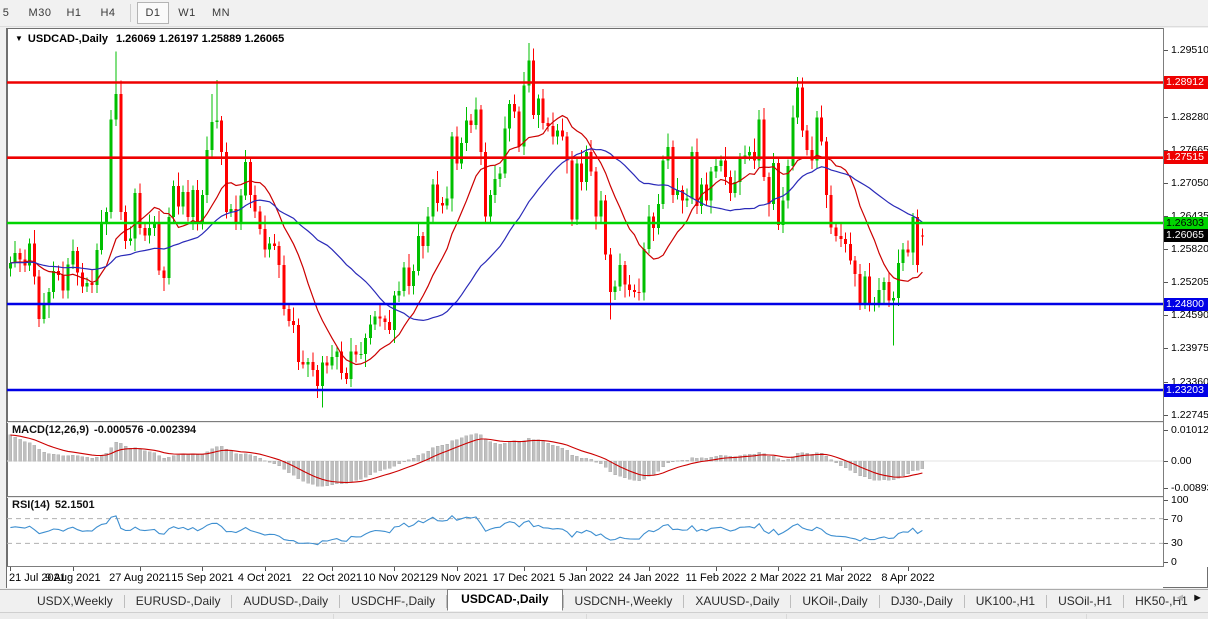 Image resolution: width=1208 pixels, height=619 pixels. I want to click on macd-scale-label: -0.008937, so click(1189, 488).